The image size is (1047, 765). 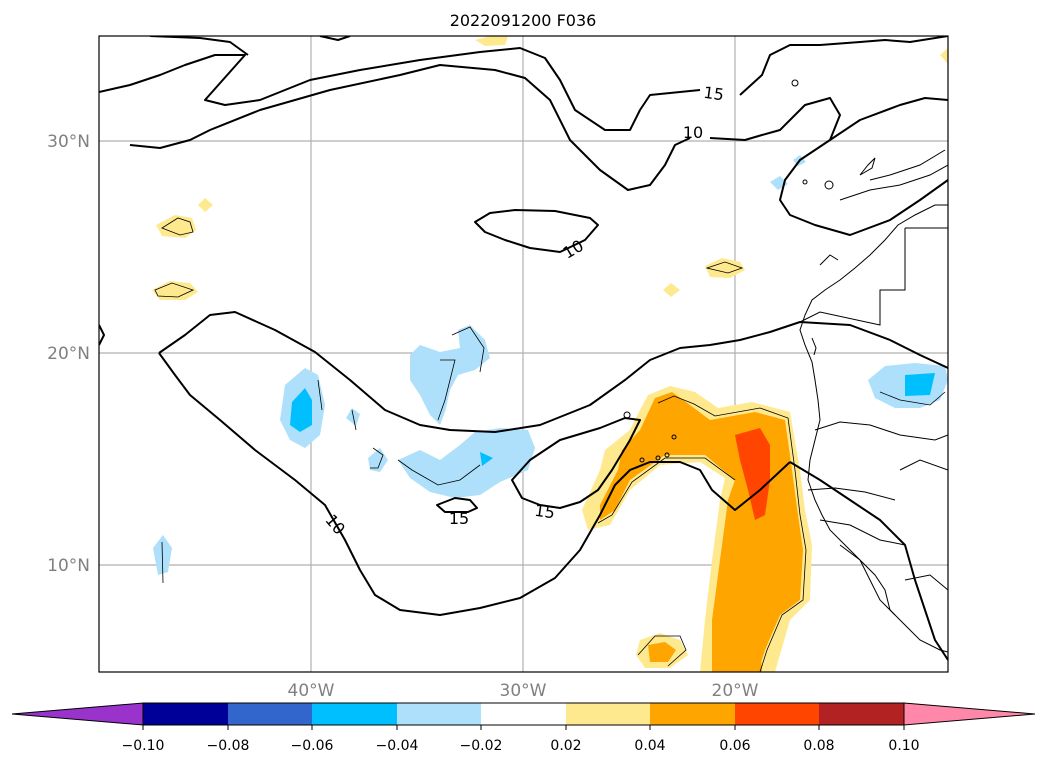 What do you see at coordinates (228, 746) in the screenshot?
I see `colorbar-tick-label: −0.08` at bounding box center [228, 746].